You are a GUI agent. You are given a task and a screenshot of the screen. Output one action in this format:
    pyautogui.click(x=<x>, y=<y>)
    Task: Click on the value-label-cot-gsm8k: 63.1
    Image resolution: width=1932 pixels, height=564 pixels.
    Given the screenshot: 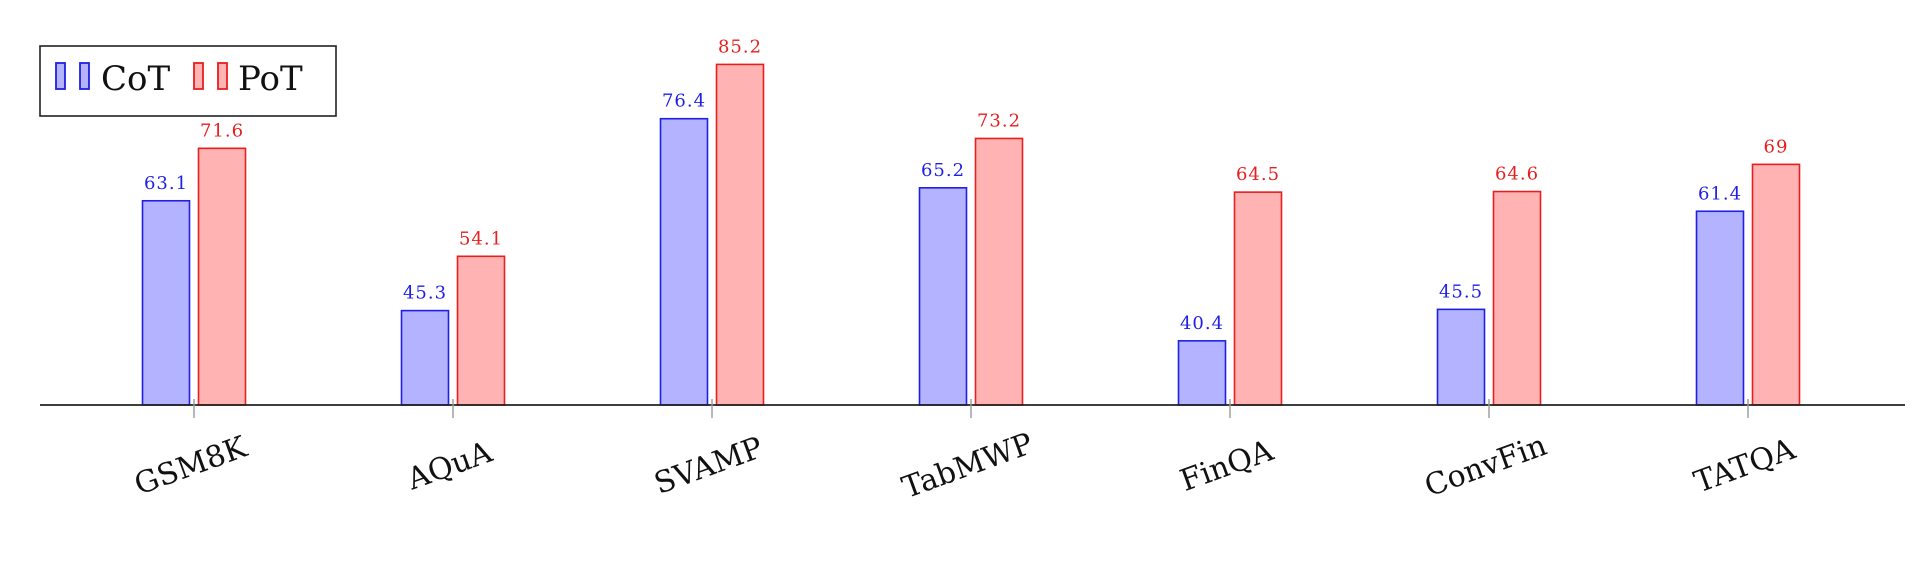 What is the action you would take?
    pyautogui.click(x=166, y=183)
    